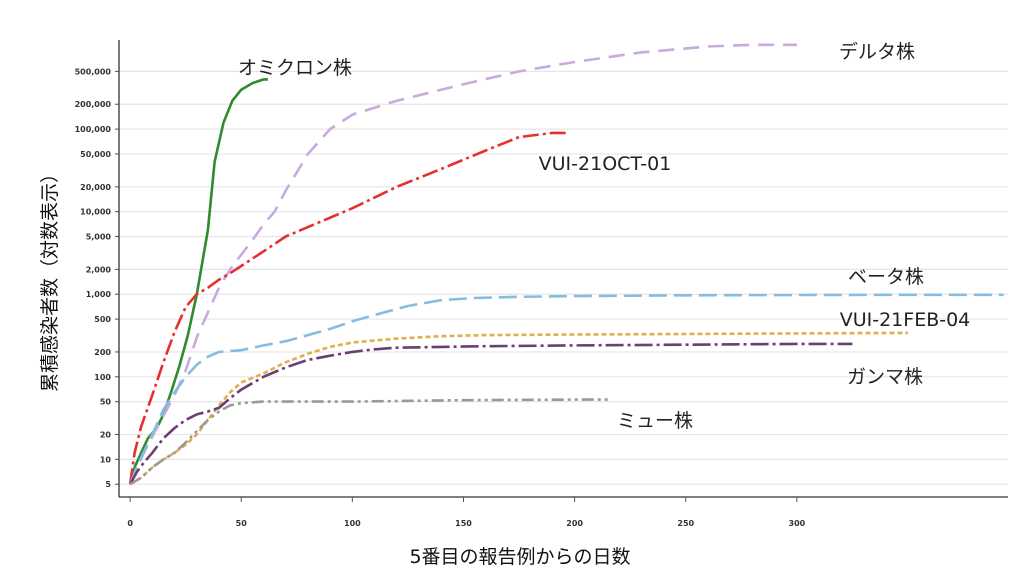  I want to click on series-label-2: VUI-21OCT-01, so click(605, 164).